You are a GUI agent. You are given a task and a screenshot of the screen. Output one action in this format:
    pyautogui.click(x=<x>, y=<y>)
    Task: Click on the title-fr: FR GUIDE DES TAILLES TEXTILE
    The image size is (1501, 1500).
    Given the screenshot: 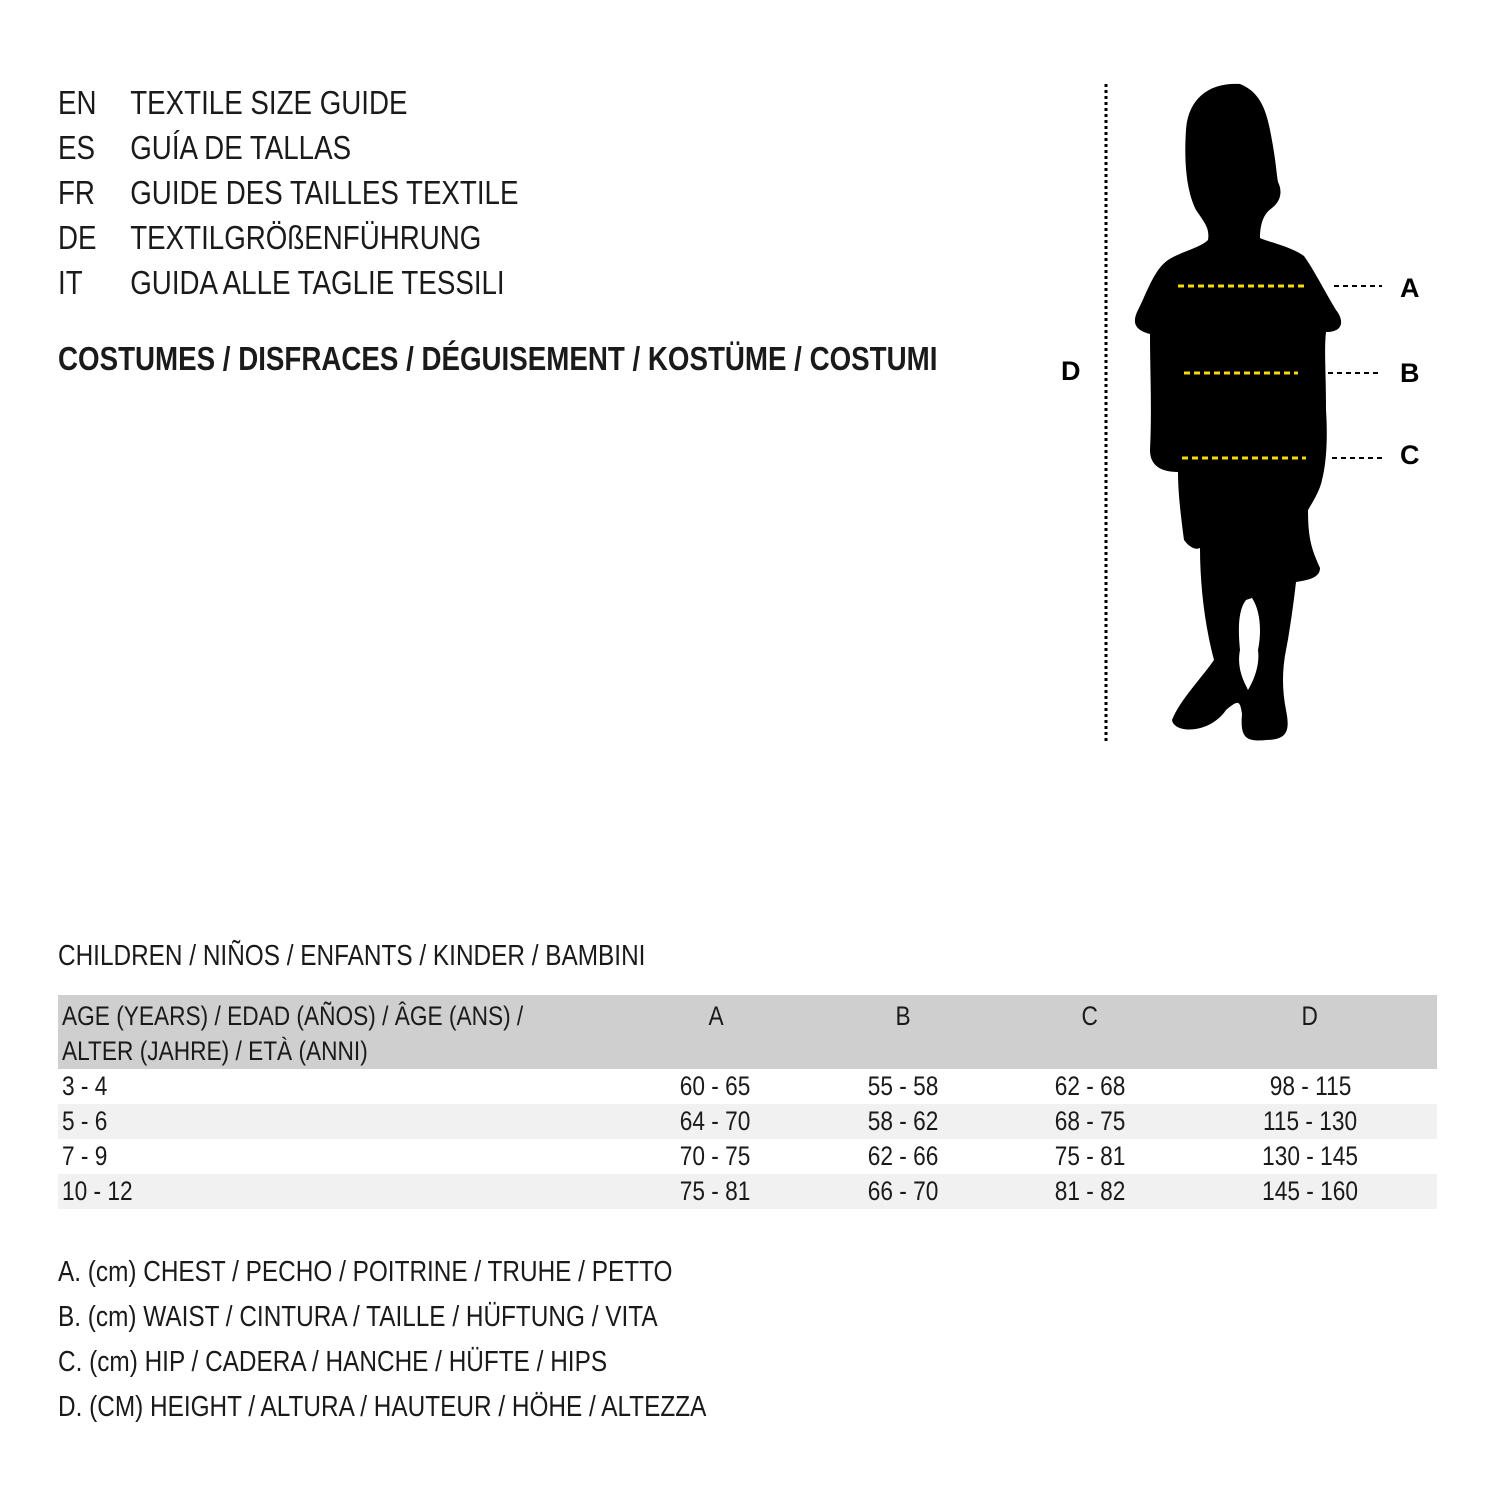 What is the action you would take?
    pyautogui.click(x=288, y=192)
    